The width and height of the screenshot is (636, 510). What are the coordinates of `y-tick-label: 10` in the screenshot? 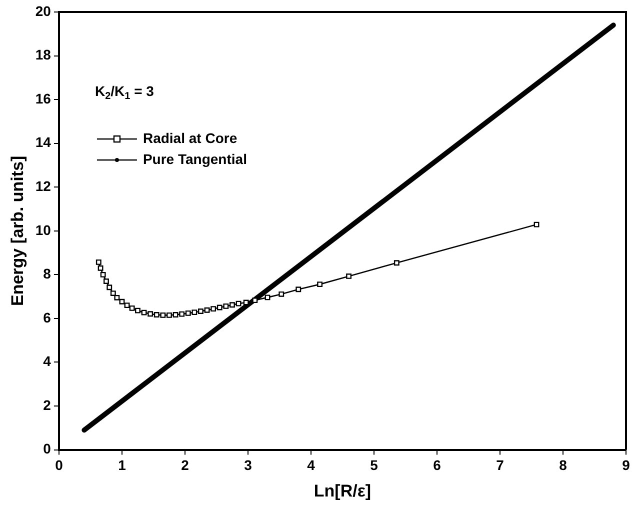 It's located at (43, 230).